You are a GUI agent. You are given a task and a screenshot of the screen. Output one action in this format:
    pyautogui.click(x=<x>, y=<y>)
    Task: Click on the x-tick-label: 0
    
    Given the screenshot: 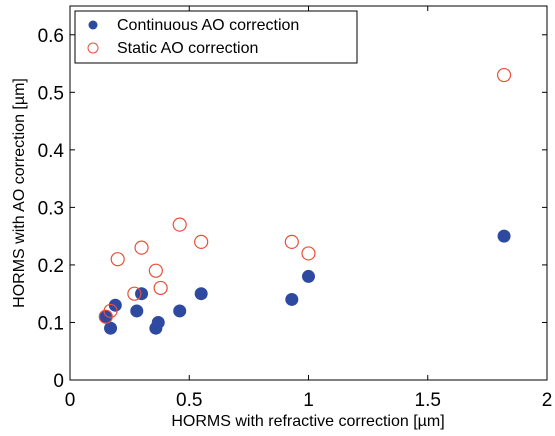 What is the action you would take?
    pyautogui.click(x=70, y=400)
    